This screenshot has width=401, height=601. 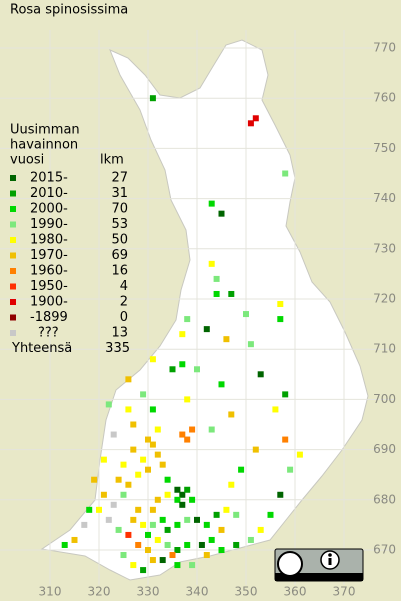 What do you see at coordinates (45, 130) in the screenshot?
I see `legend-heading: Uusimman` at bounding box center [45, 130].